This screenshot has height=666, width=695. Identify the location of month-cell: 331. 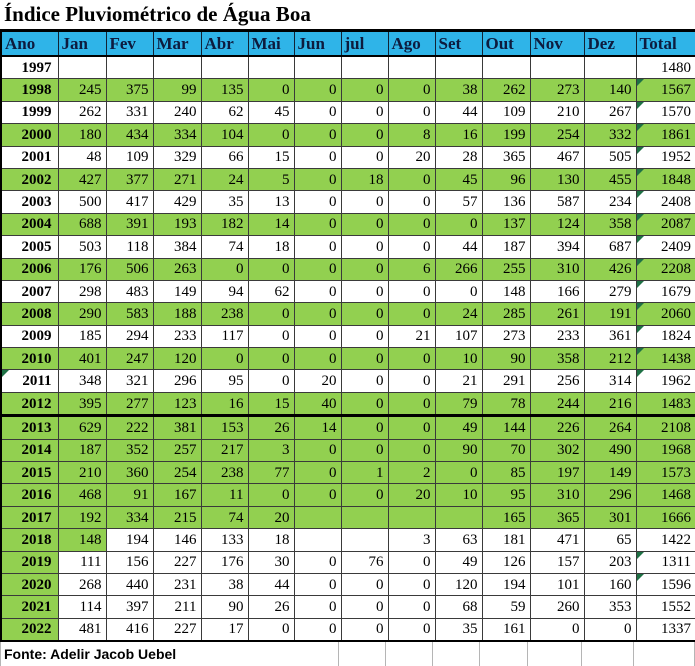
(129, 112).